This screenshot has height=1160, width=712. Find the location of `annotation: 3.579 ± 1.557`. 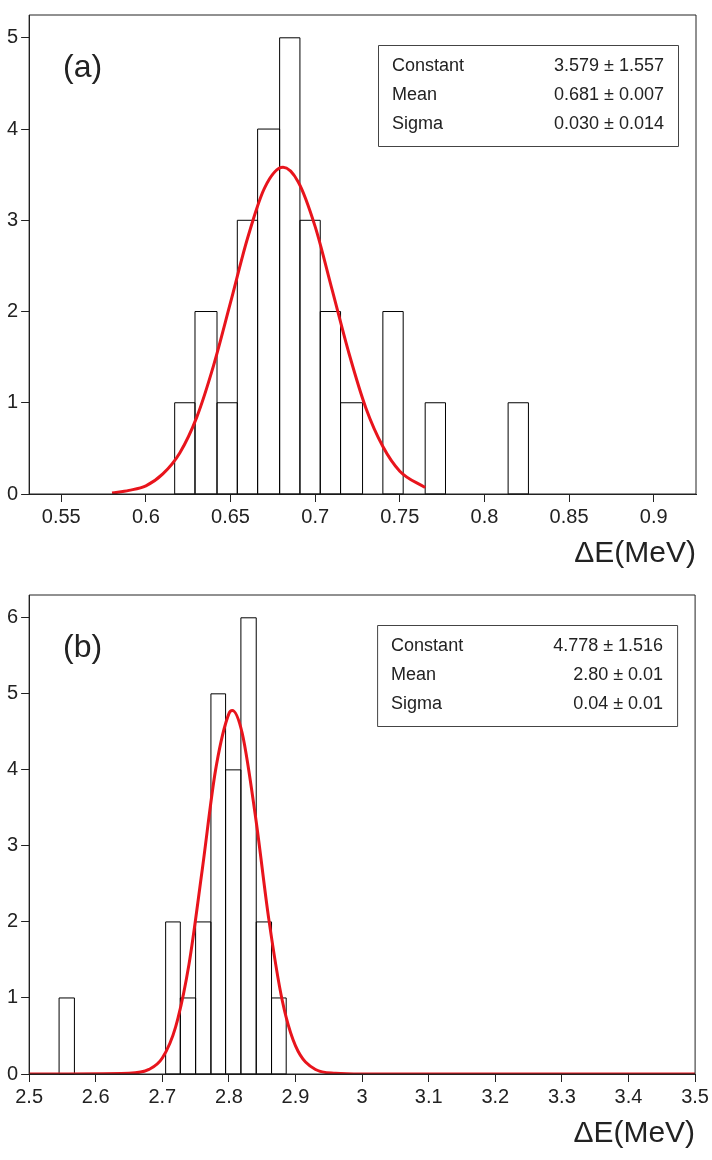

annotation: 3.579 ± 1.557 is located at coordinates (609, 65).